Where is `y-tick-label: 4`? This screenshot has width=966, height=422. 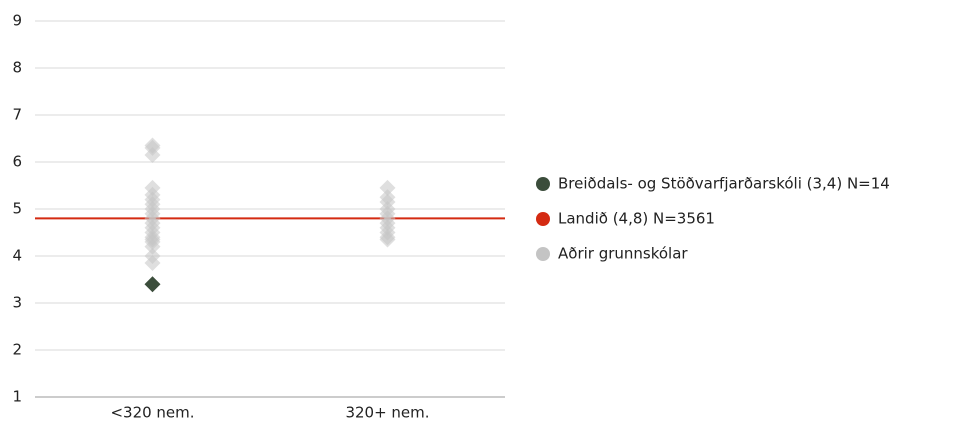 y-tick-label: 4 is located at coordinates (17, 256).